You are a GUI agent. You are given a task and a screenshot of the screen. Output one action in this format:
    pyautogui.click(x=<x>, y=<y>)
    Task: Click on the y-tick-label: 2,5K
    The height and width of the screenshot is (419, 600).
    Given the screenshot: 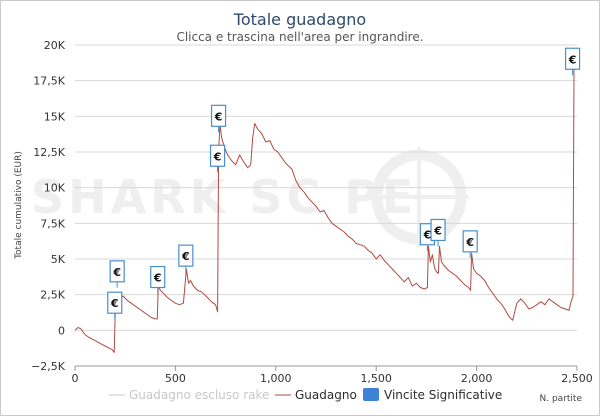 What is the action you would take?
    pyautogui.click(x=52, y=295)
    